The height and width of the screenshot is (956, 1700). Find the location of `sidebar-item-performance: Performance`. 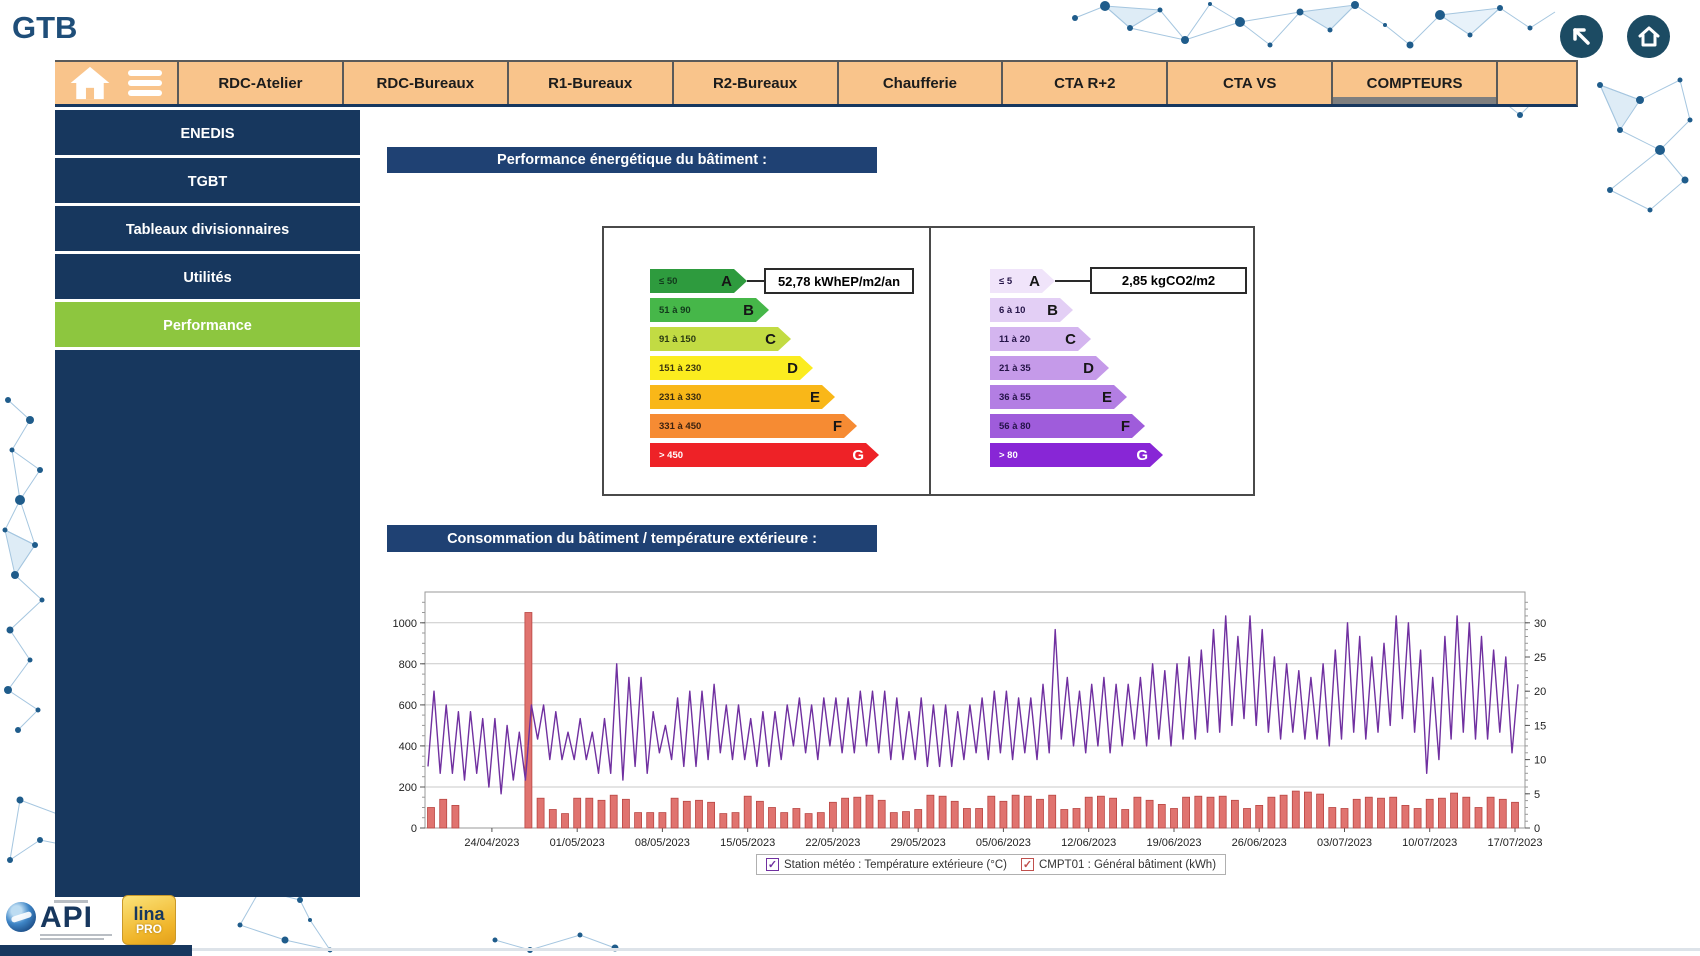

sidebar-item-performance: Performance is located at coordinates (207, 326).